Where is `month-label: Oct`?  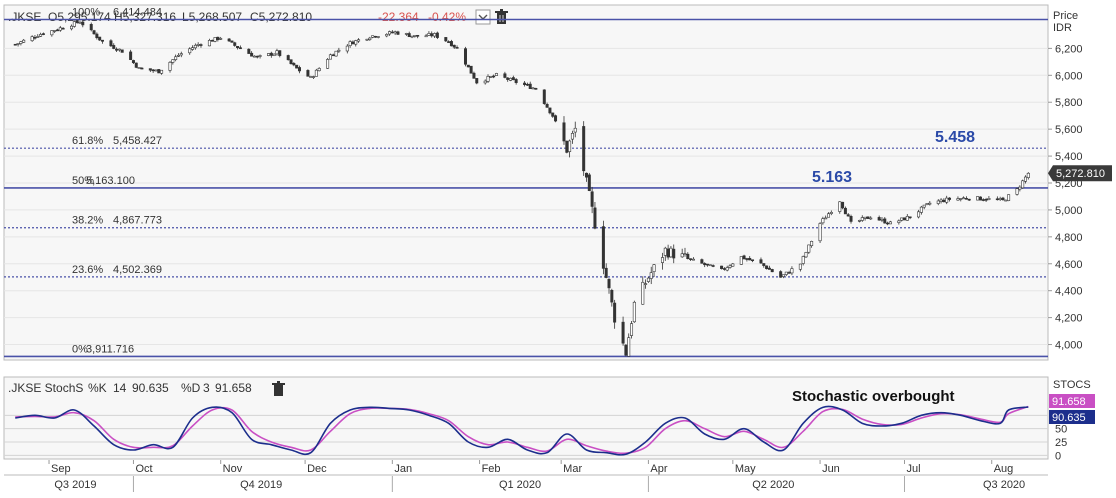
month-label: Oct is located at coordinates (143, 469).